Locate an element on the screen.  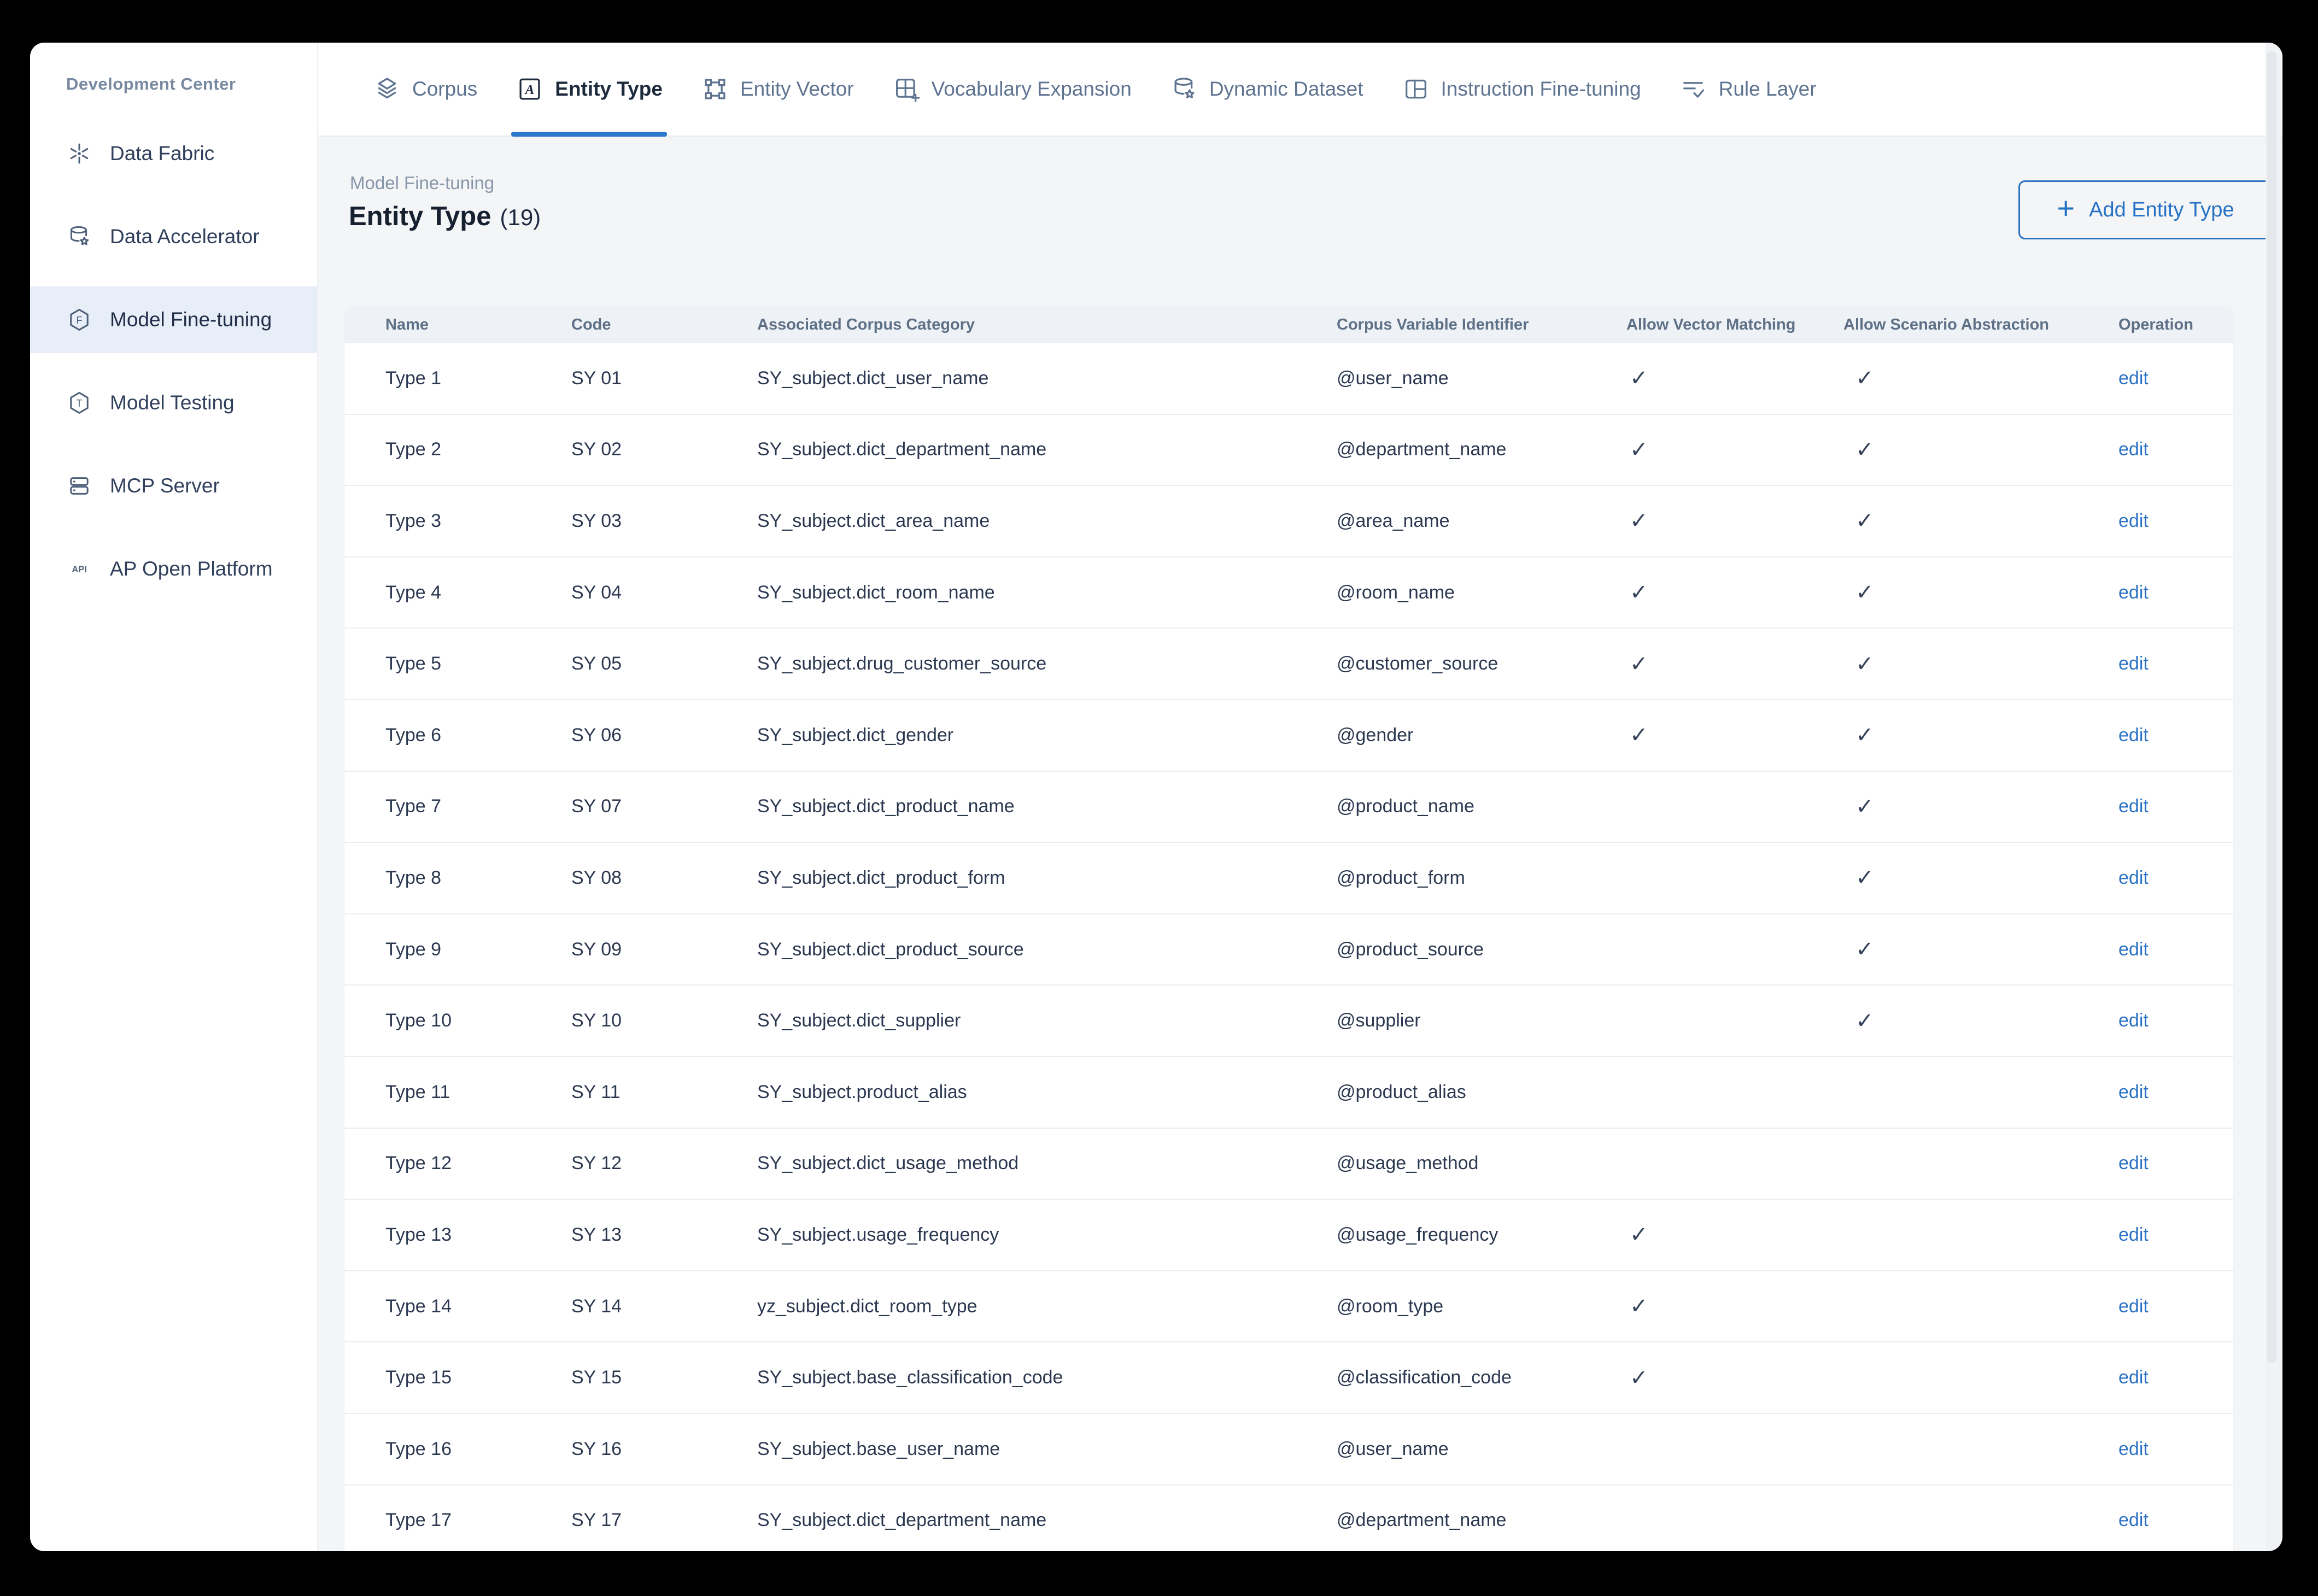
cell-category: SY_subject.dict_supplier is located at coordinates (859, 1020).